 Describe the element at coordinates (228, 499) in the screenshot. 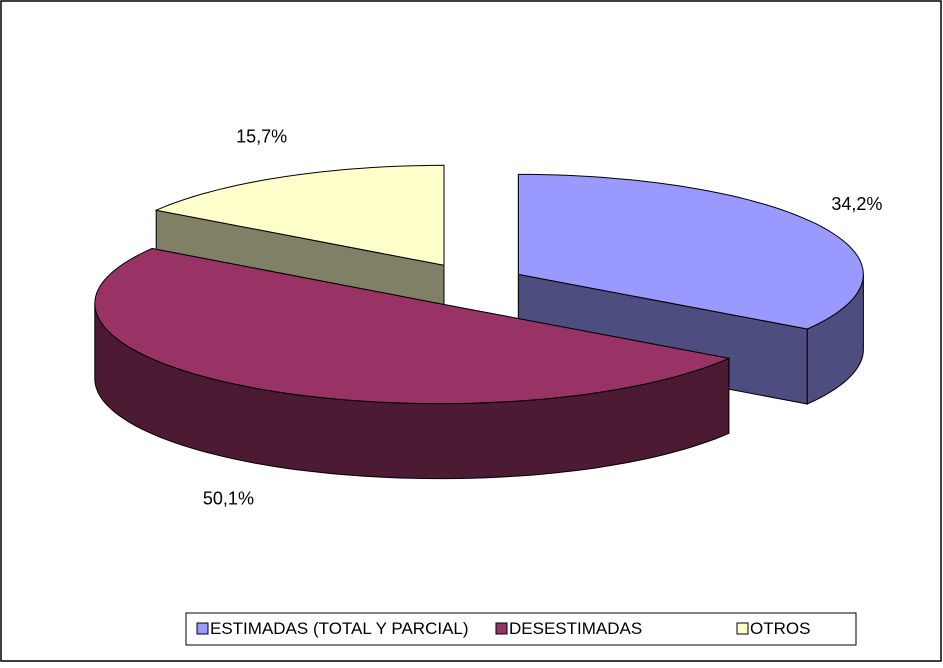

I see `data-label: 50,1%` at that location.